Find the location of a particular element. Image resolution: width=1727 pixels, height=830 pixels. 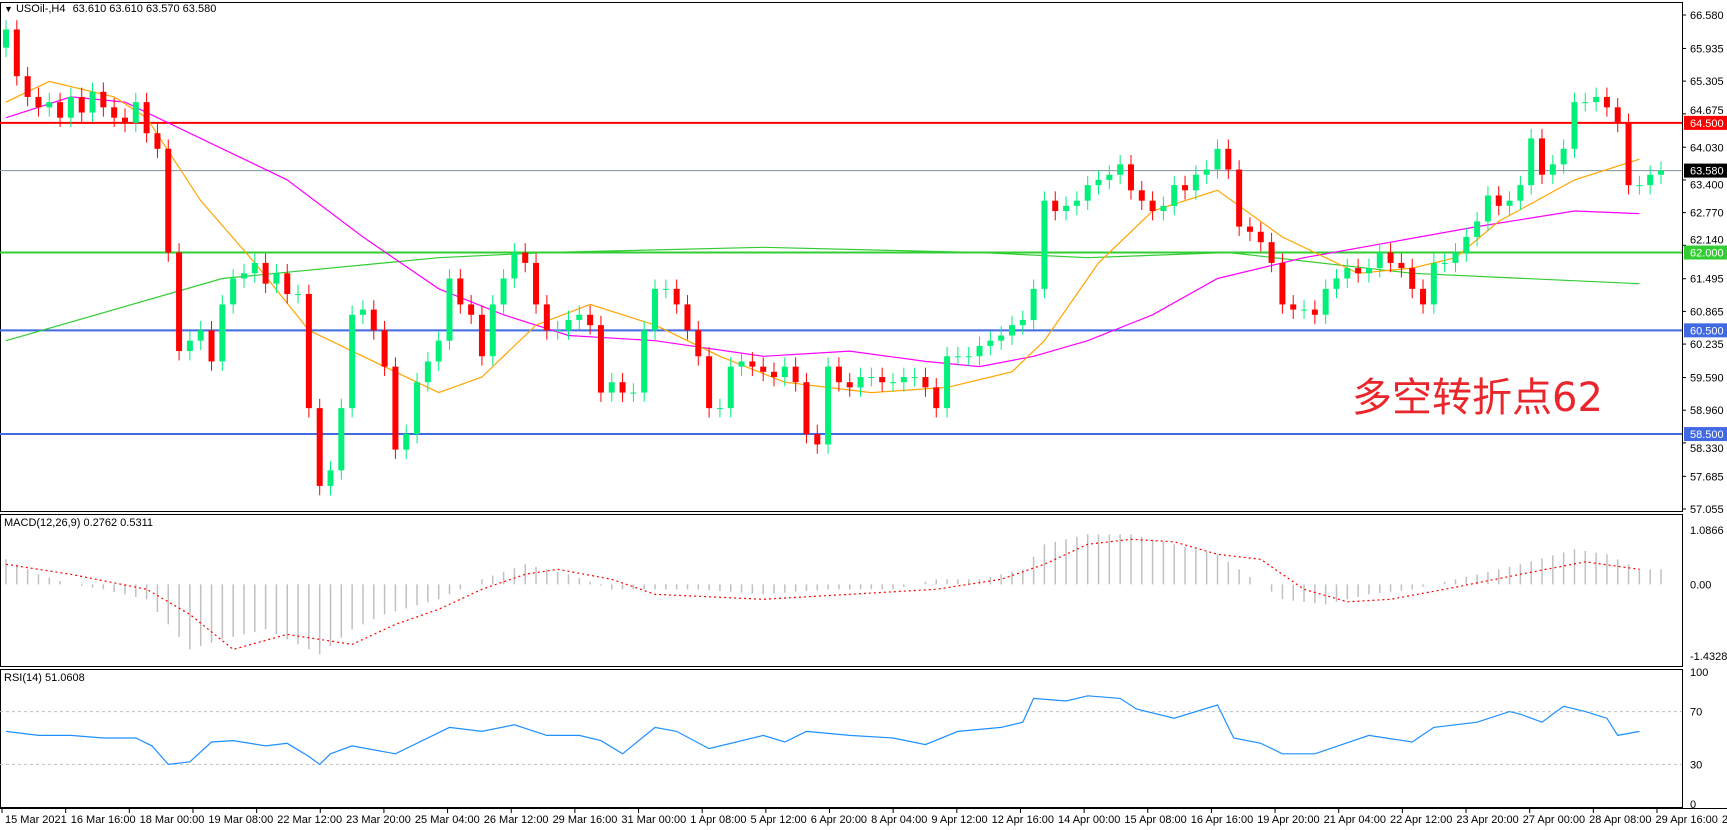

time-tick-label: 16 Apr 16:00 is located at coordinates (1222, 820).